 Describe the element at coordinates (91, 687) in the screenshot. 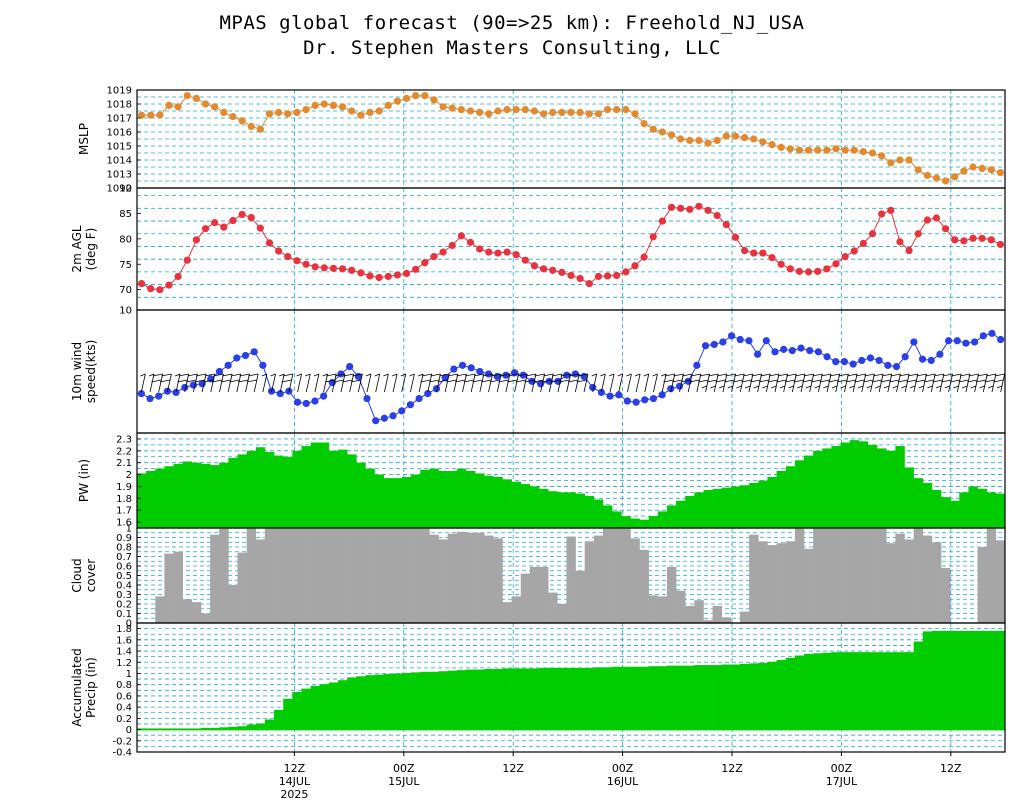

I see `y-axis-label: Precip (in)` at that location.